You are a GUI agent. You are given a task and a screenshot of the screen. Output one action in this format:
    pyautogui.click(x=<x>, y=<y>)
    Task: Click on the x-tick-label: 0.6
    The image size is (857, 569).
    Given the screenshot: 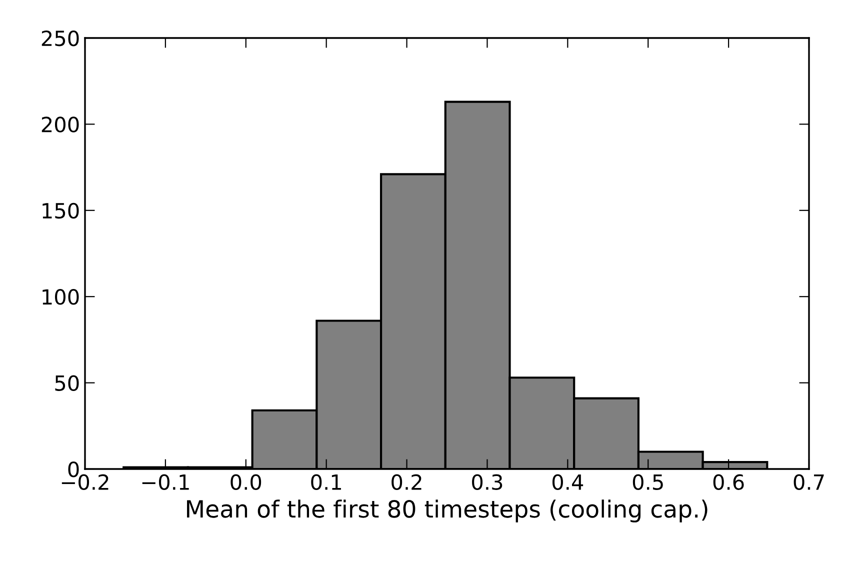 What is the action you would take?
    pyautogui.click(x=728, y=482)
    